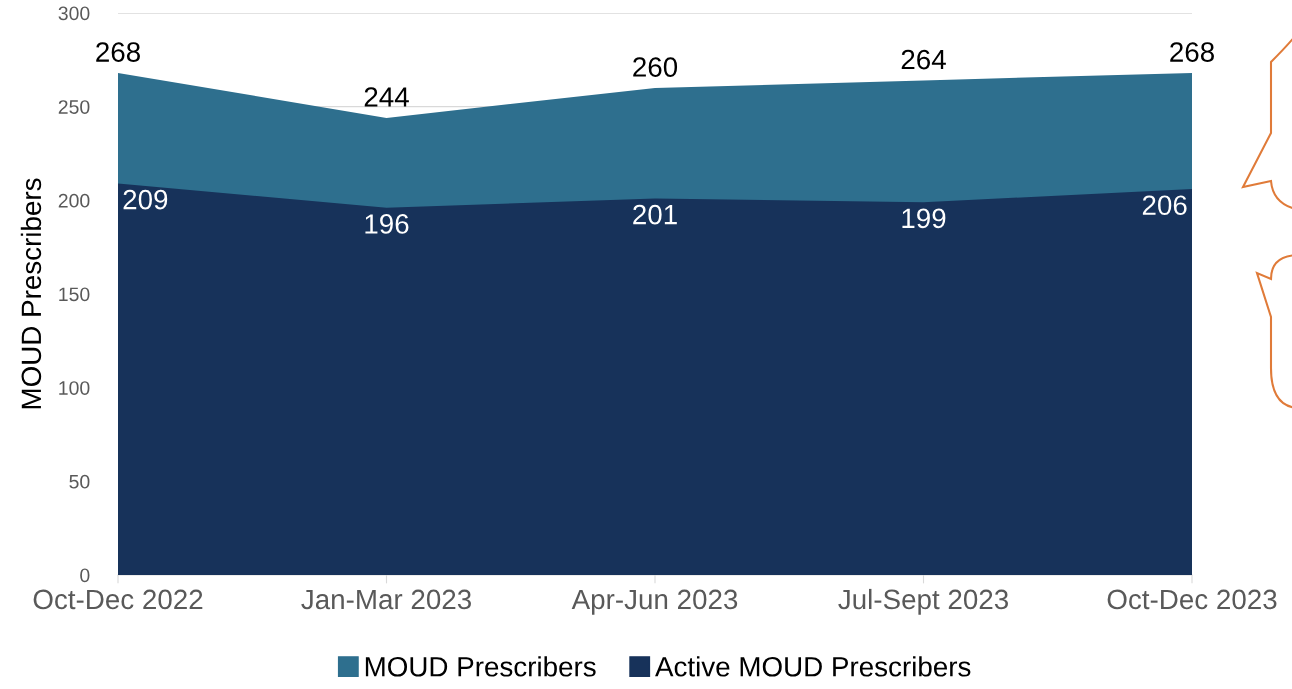 Image resolution: width=1292 pixels, height=689 pixels. I want to click on y-tick-label: 250, so click(74, 107).